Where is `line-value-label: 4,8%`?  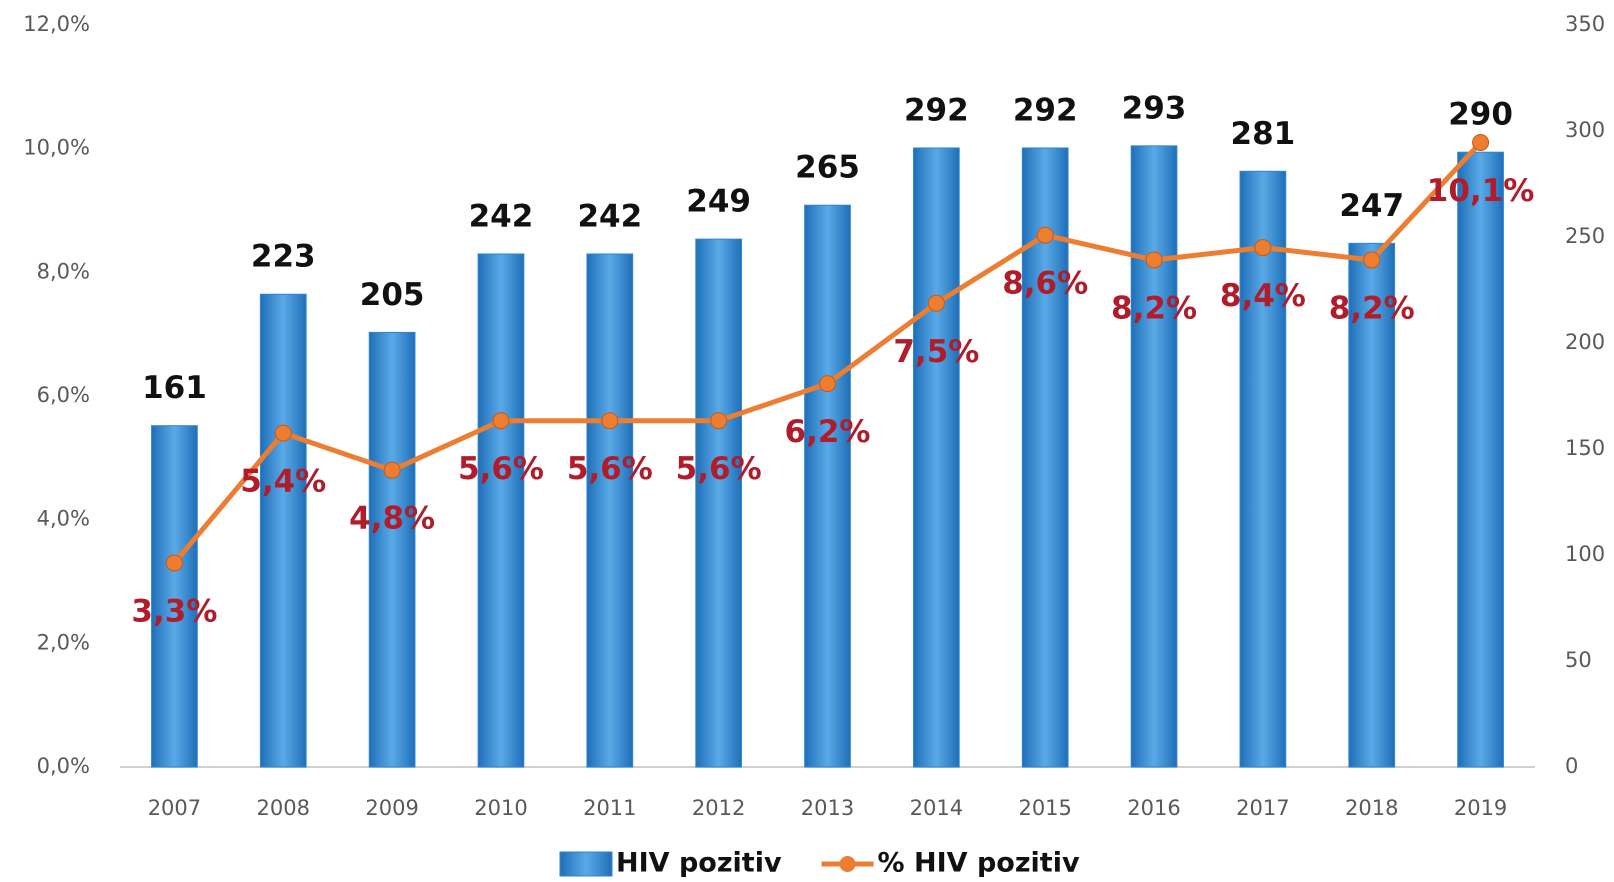
line-value-label: 4,8% is located at coordinates (392, 519).